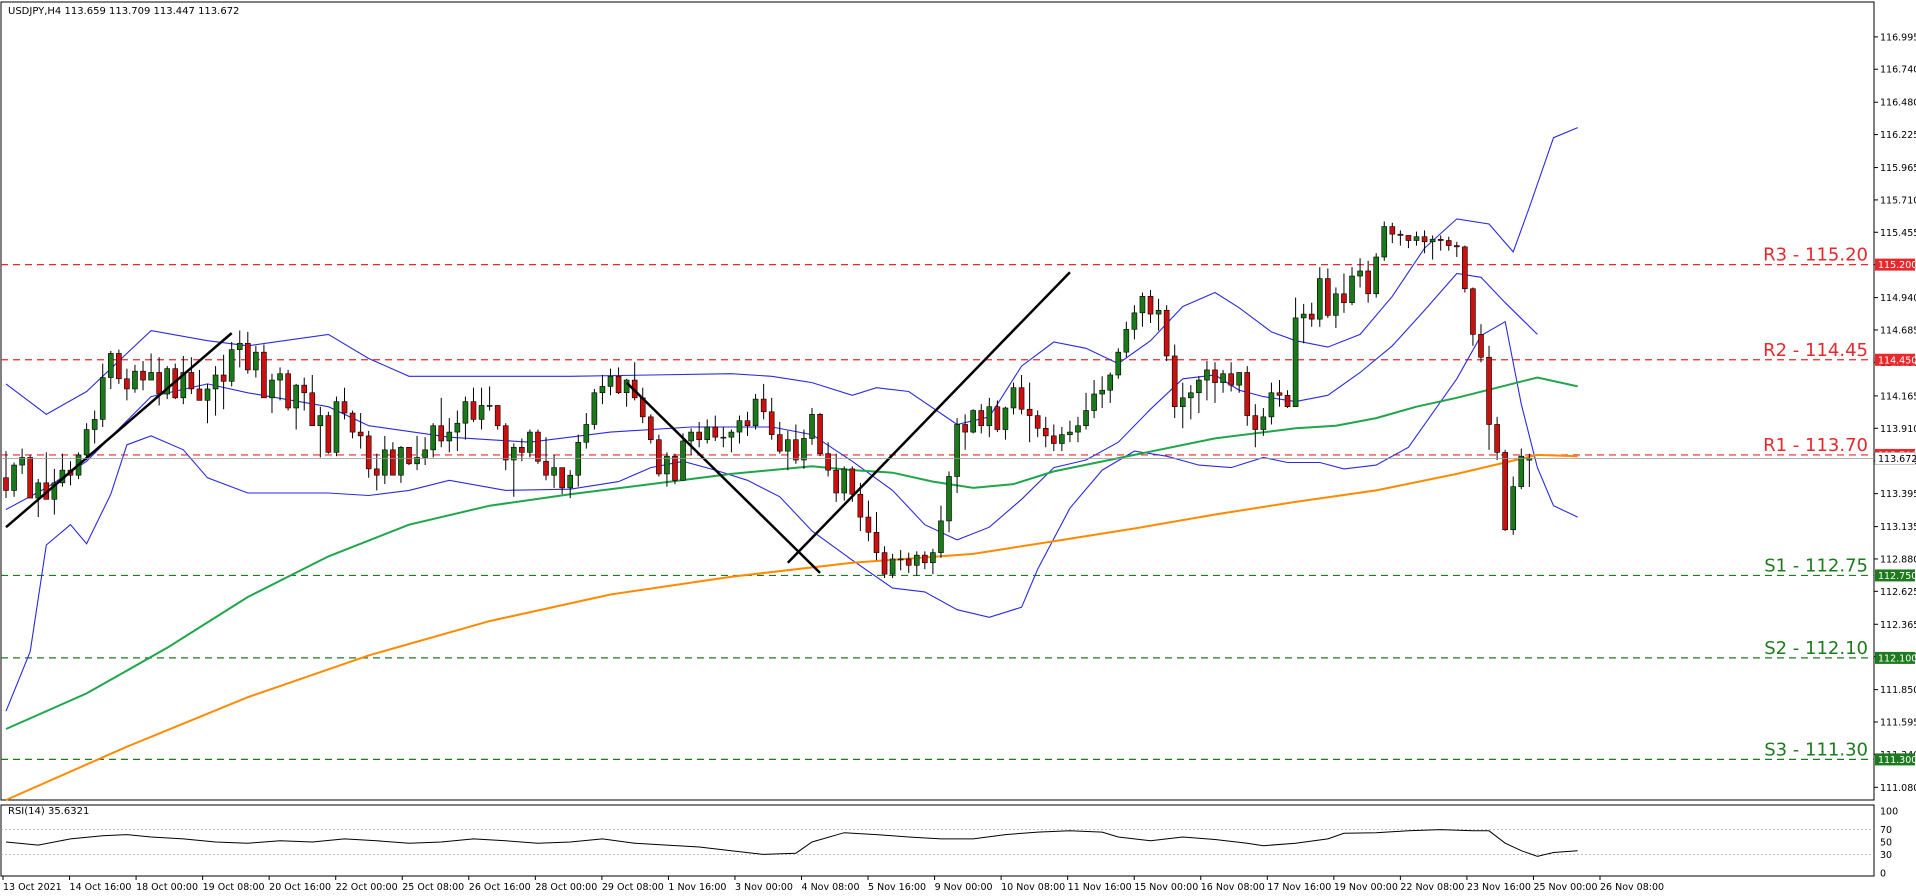 This screenshot has width=1916, height=896. I want to click on time-tick-label: 20 Oct 16:00, so click(300, 887).